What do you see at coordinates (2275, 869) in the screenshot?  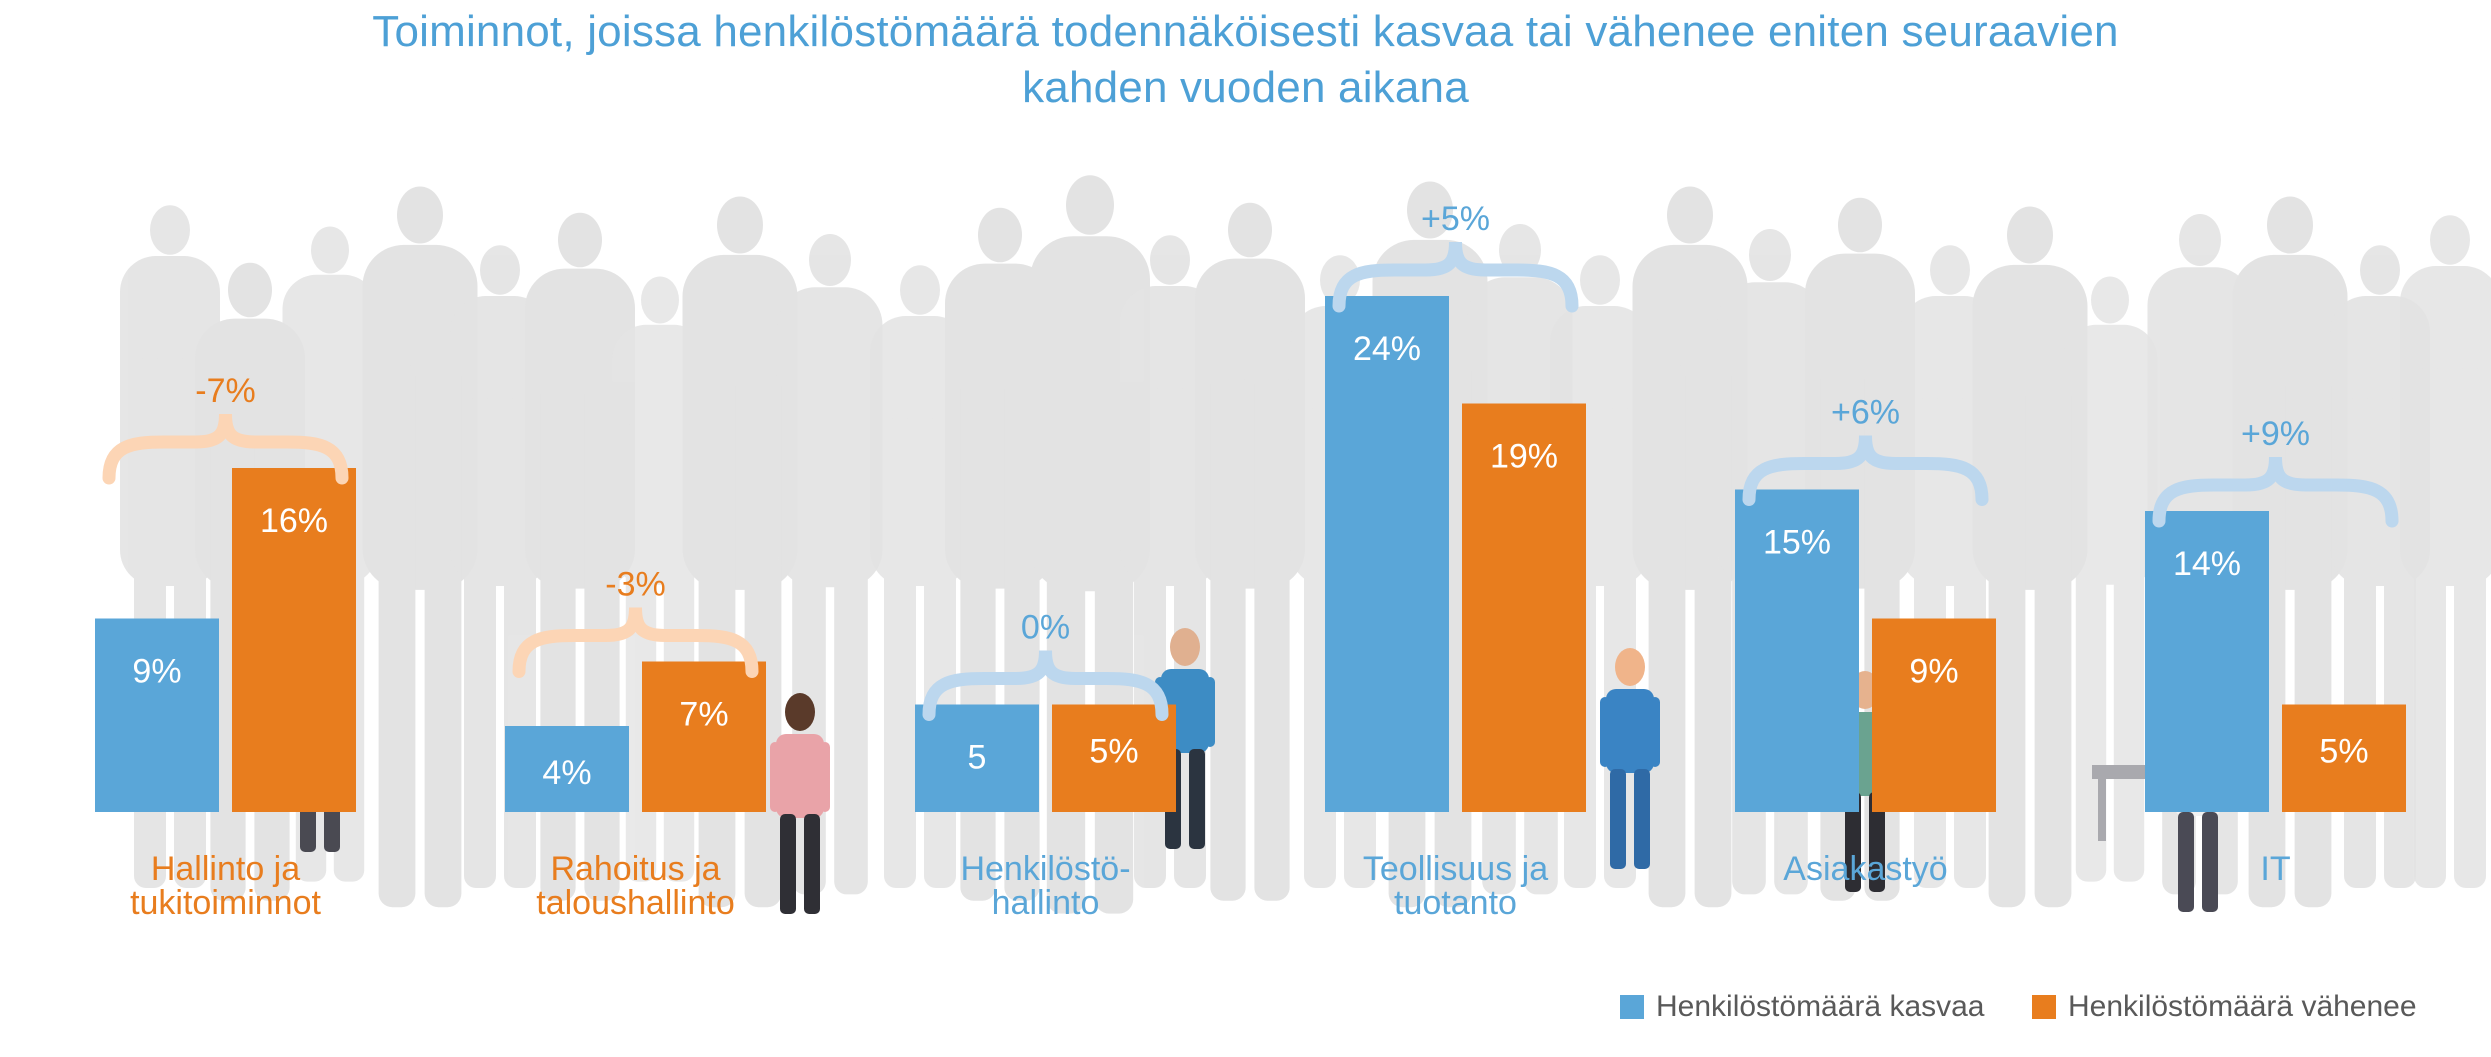 I see `category-label-6-line-1: IT` at bounding box center [2275, 869].